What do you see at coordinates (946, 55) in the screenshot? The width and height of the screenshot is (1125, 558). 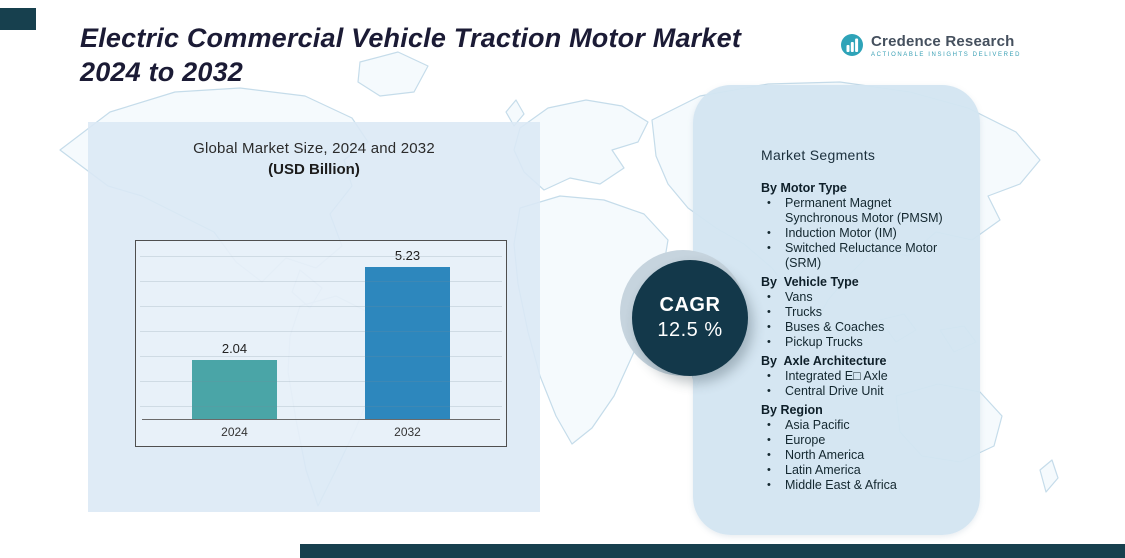 I see `brand-tagline: Actionable Insights Delivered` at bounding box center [946, 55].